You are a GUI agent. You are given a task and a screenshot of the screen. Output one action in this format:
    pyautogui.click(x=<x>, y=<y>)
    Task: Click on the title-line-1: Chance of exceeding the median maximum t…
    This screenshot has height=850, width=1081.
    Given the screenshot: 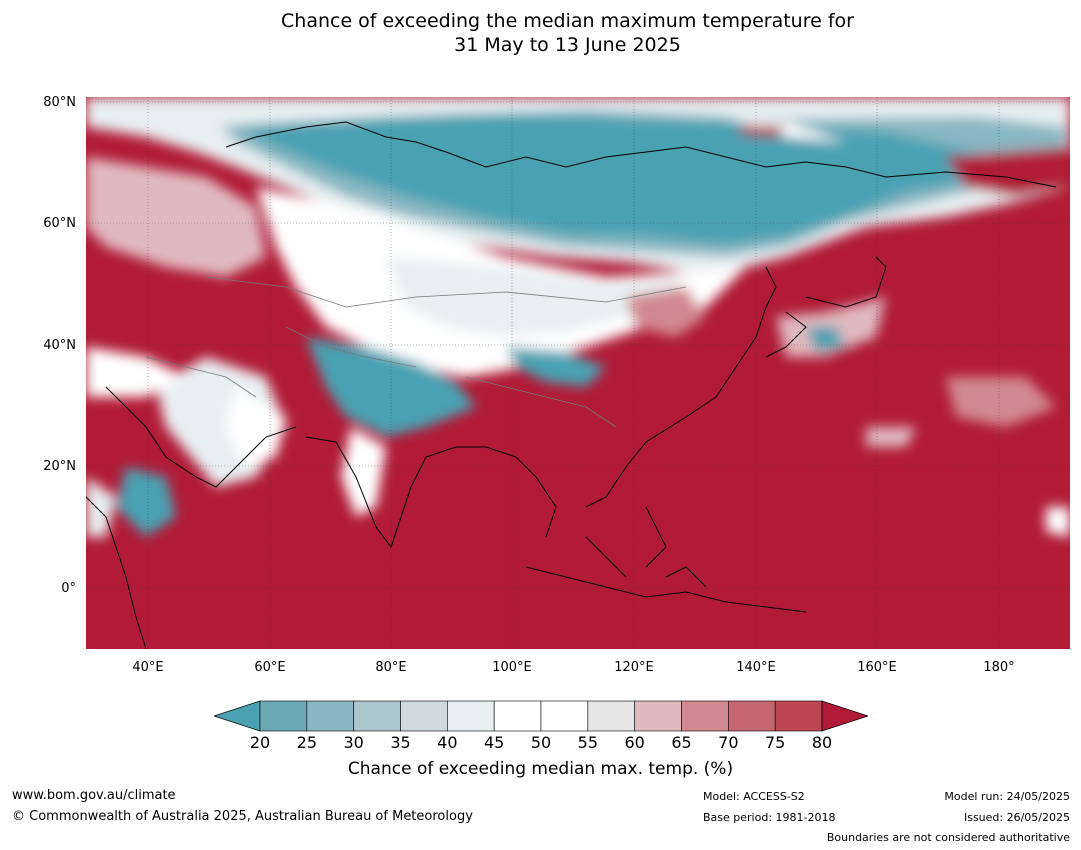 What is the action you would take?
    pyautogui.click(x=567, y=21)
    